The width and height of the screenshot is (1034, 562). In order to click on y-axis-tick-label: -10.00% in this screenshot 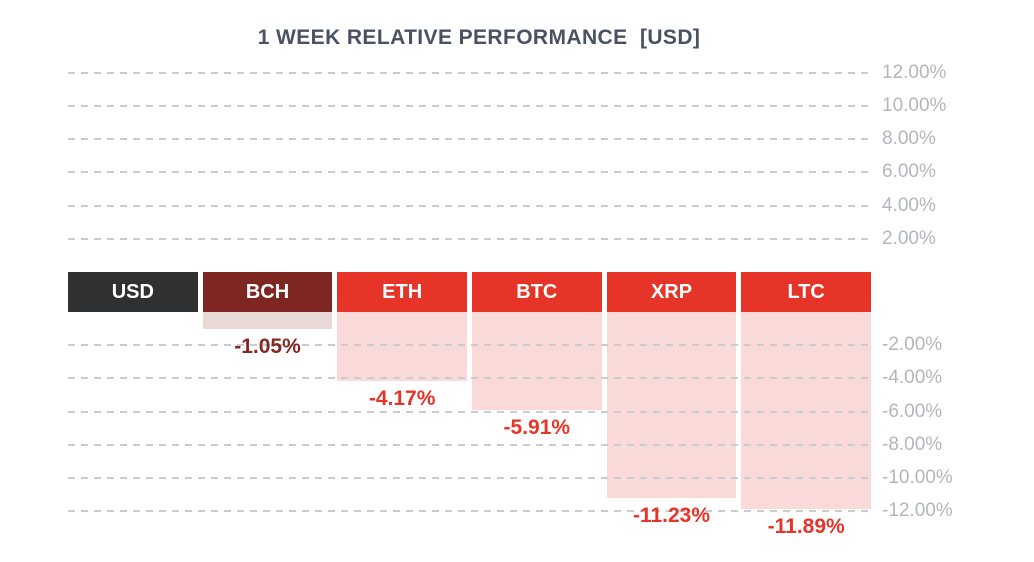, I will do `click(917, 477)`.